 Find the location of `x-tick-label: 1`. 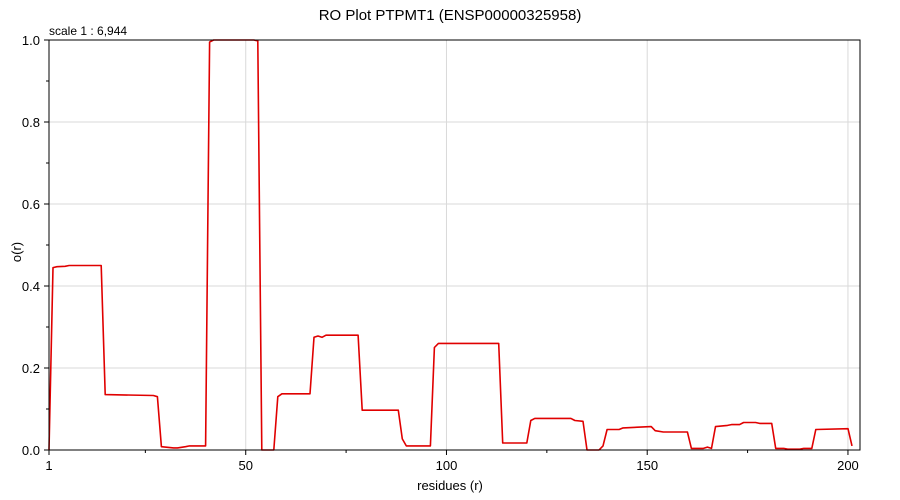

x-tick-label: 1 is located at coordinates (48, 465).